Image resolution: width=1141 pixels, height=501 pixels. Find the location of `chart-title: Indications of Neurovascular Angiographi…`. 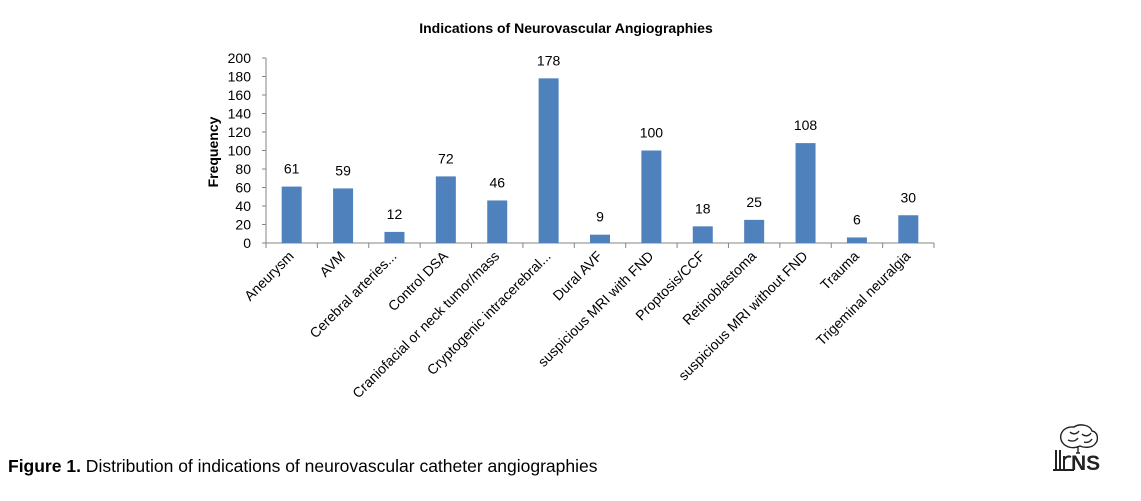

chart-title: Indications of Neurovascular Angiographi… is located at coordinates (566, 28).